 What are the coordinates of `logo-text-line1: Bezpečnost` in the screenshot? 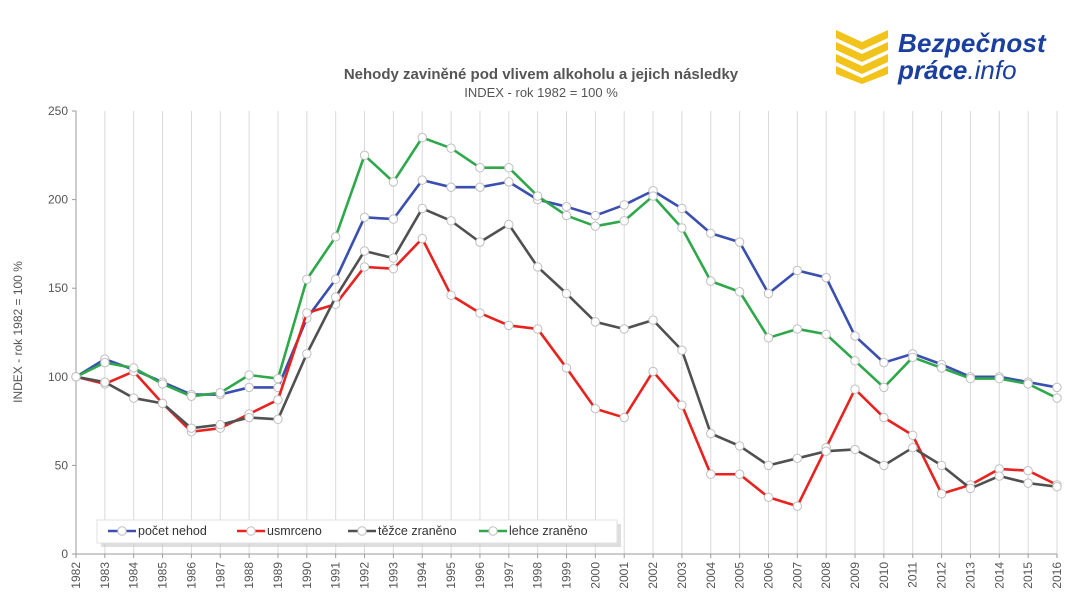 It's located at (972, 43).